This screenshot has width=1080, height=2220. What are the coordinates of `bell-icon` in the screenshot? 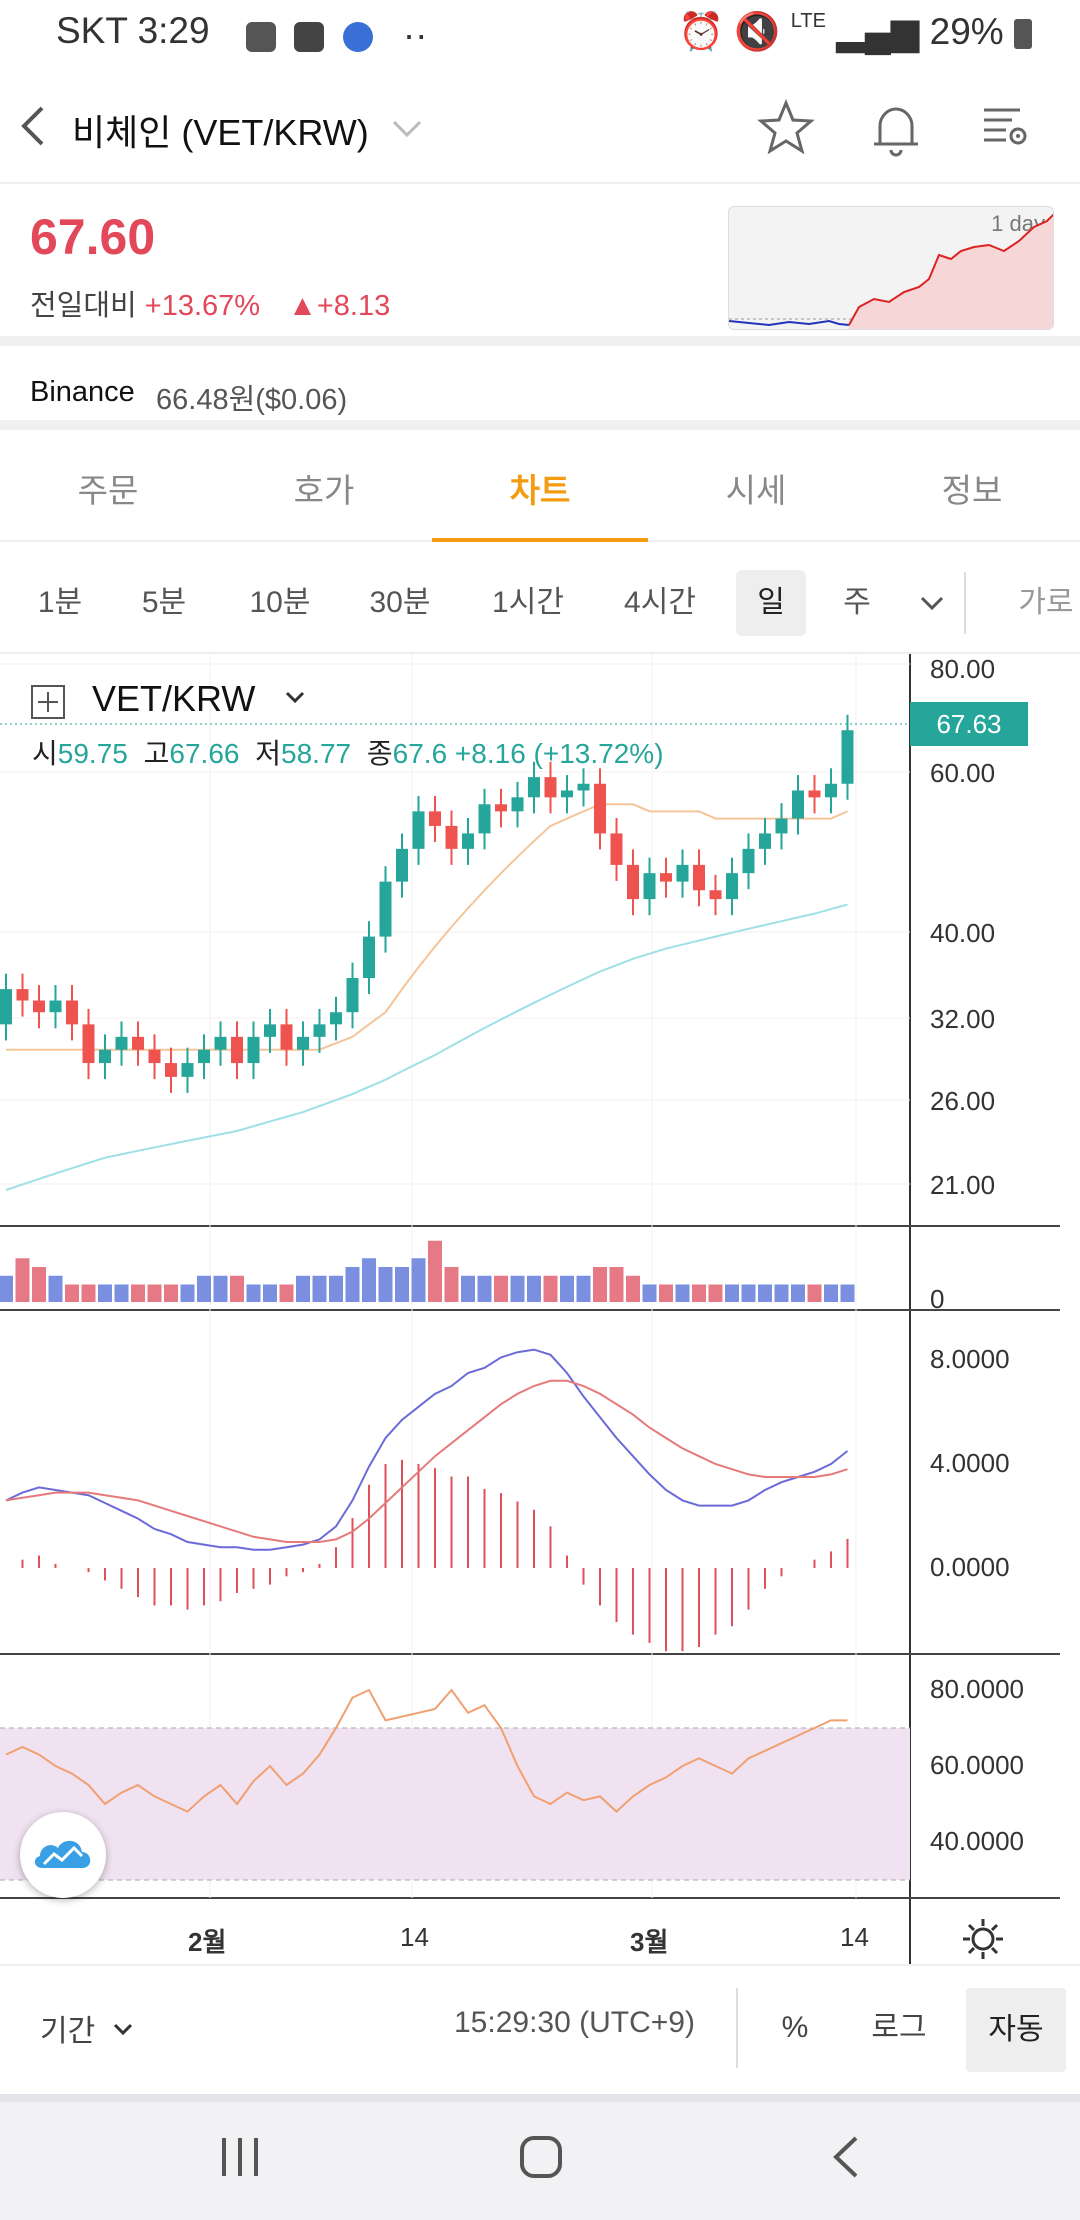 It's located at (896, 130).